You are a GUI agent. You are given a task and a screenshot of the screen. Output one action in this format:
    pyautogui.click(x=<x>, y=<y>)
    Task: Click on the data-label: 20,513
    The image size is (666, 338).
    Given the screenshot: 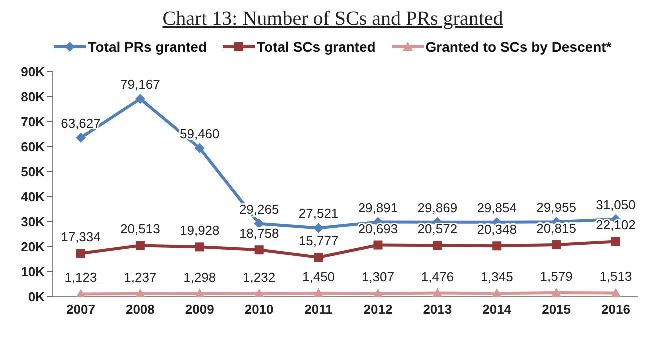 What is the action you would take?
    pyautogui.click(x=140, y=229)
    